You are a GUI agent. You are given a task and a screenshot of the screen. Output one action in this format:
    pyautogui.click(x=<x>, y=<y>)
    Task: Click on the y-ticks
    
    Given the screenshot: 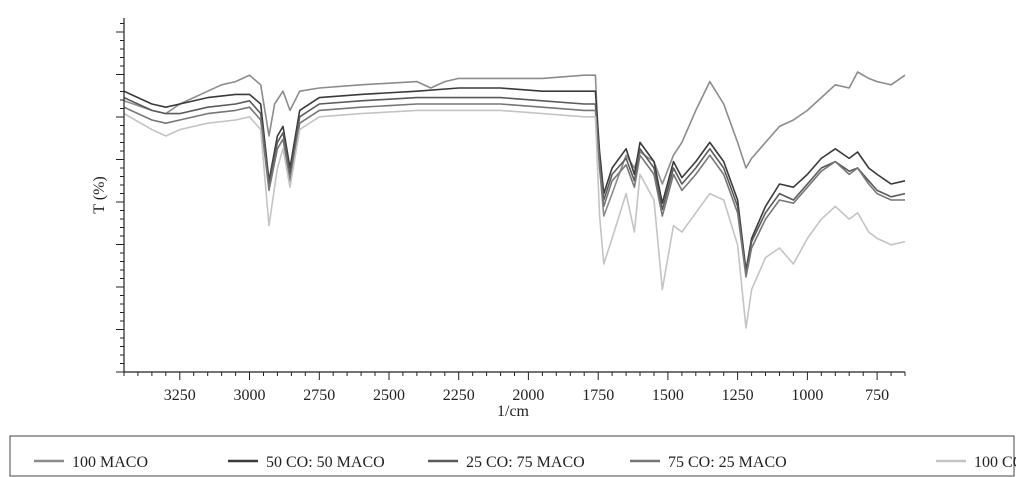 What is the action you would take?
    pyautogui.click(x=120, y=198)
    